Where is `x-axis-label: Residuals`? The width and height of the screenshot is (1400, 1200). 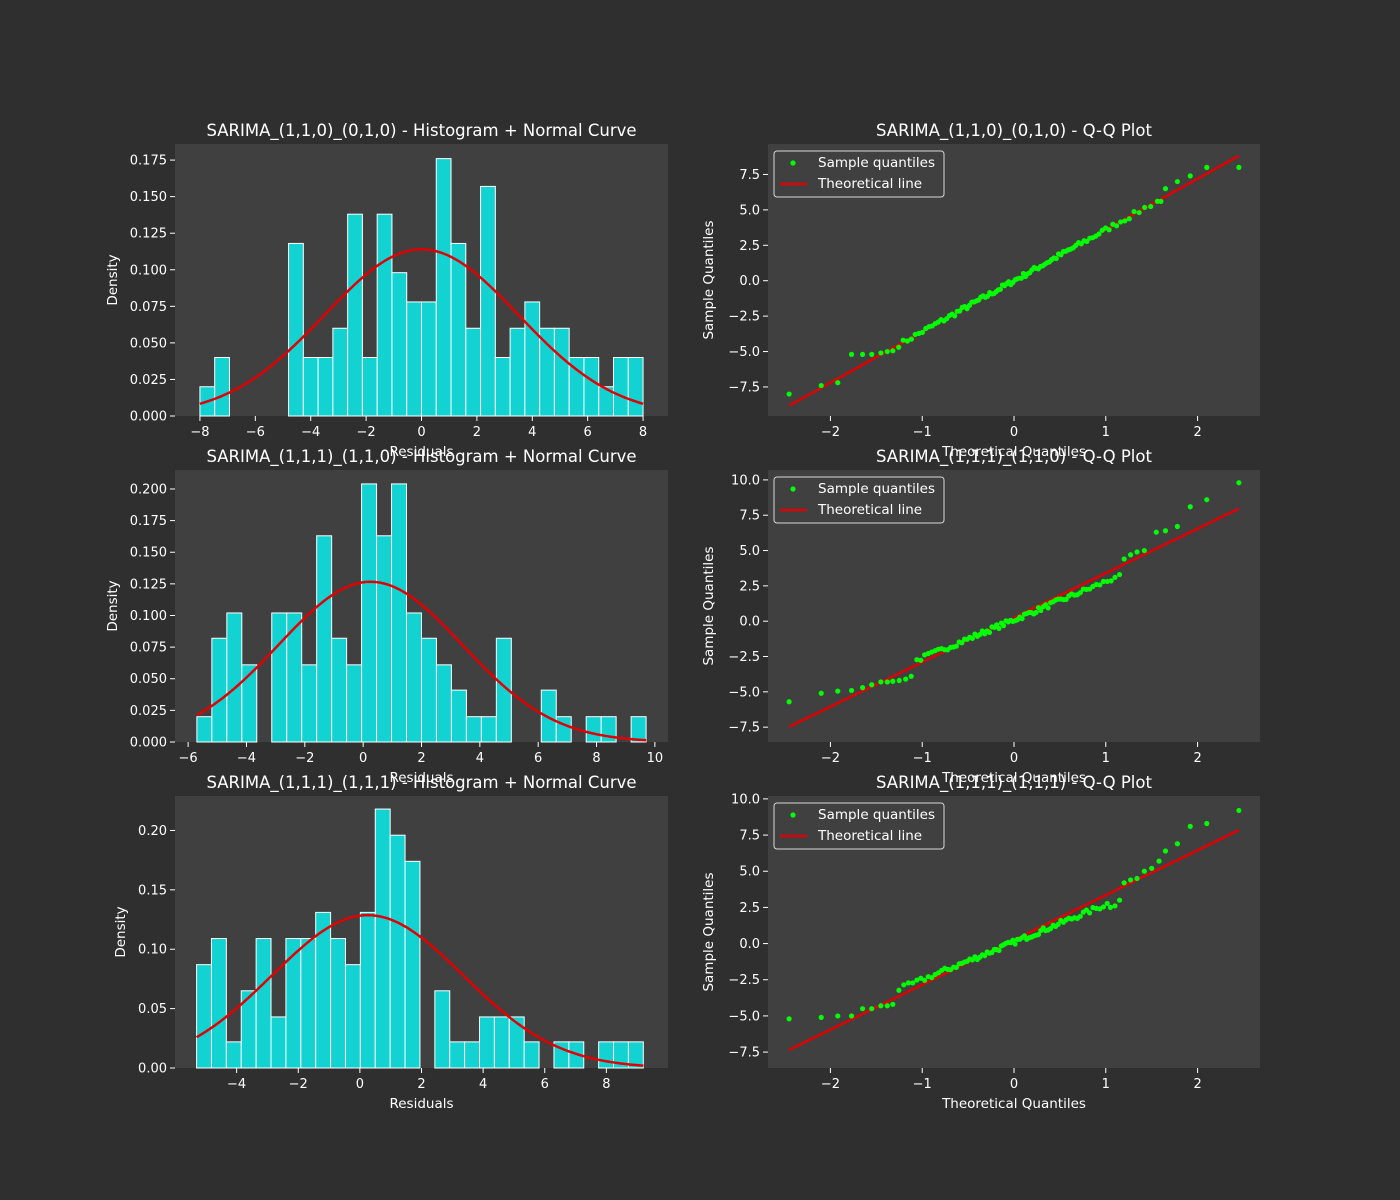 x-axis-label: Residuals is located at coordinates (421, 778).